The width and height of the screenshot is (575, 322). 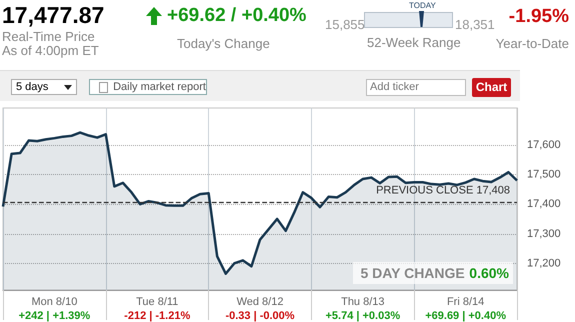 What do you see at coordinates (50, 50) in the screenshot?
I see `text: As of 4:00pm ET` at bounding box center [50, 50].